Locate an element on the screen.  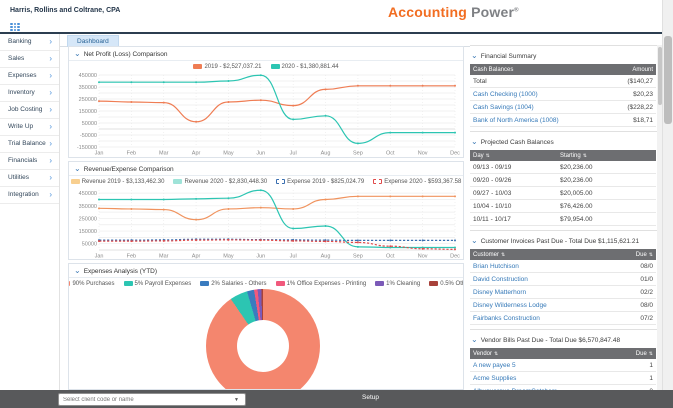
net-profit-title: Net Profit (Loss) Comparison is located at coordinates (125, 54).